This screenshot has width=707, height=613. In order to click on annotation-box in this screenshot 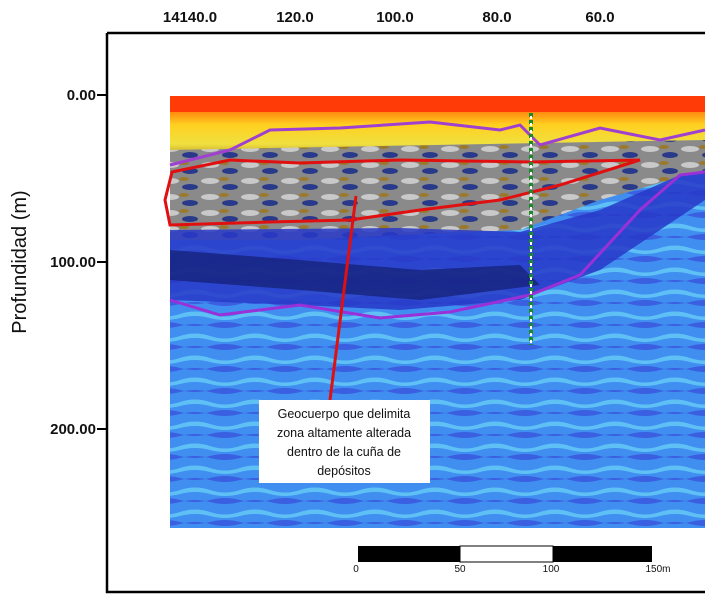, I will do `click(344, 441)`.